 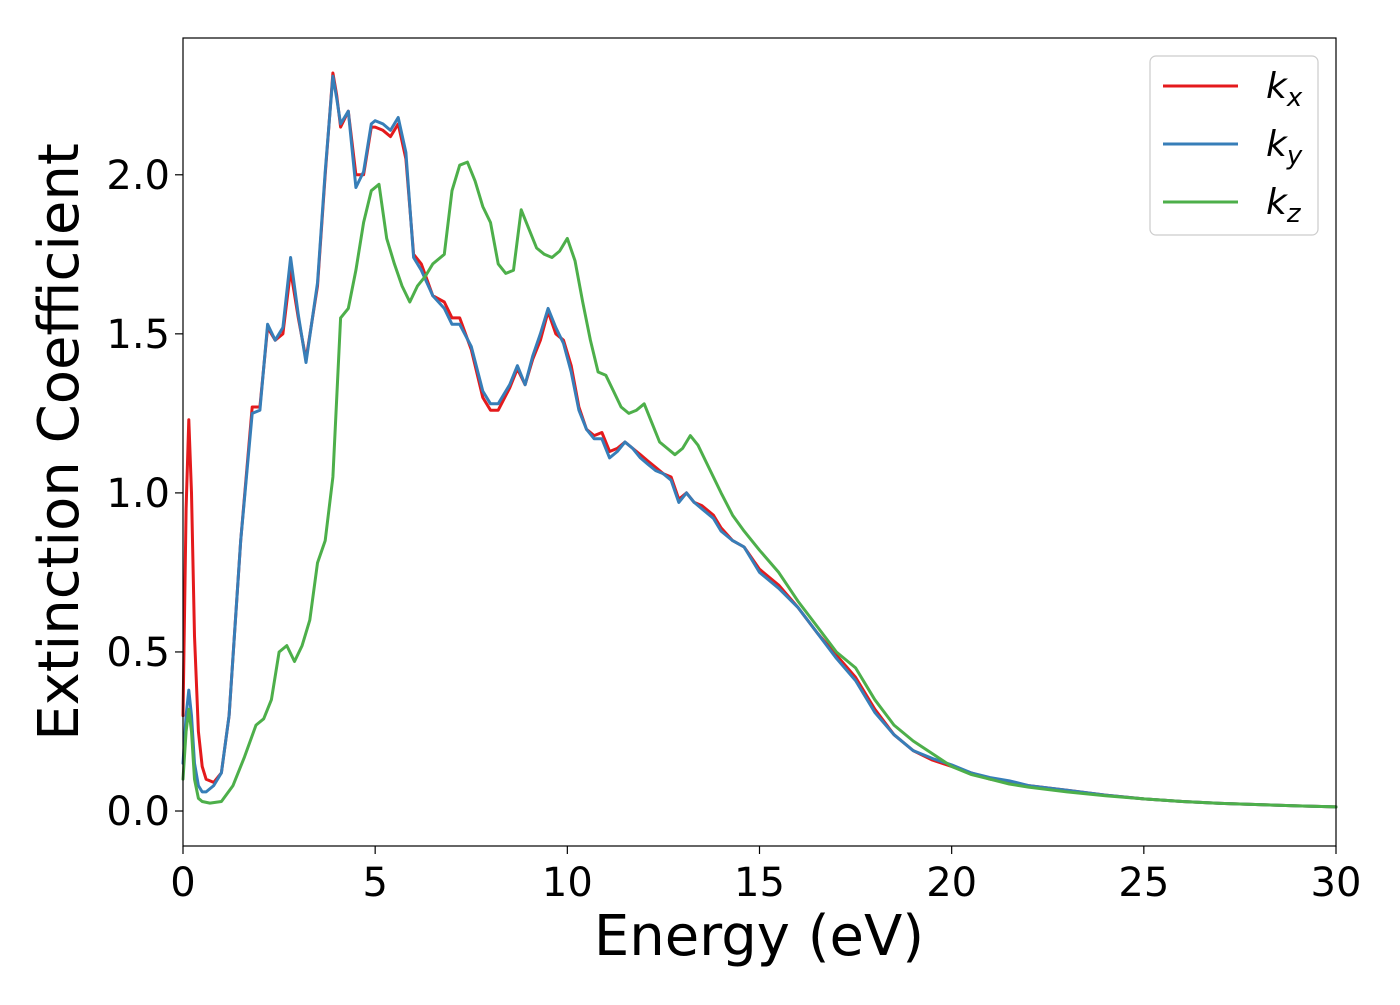 What do you see at coordinates (1143, 883) in the screenshot?
I see `x-tick-label: 25` at bounding box center [1143, 883].